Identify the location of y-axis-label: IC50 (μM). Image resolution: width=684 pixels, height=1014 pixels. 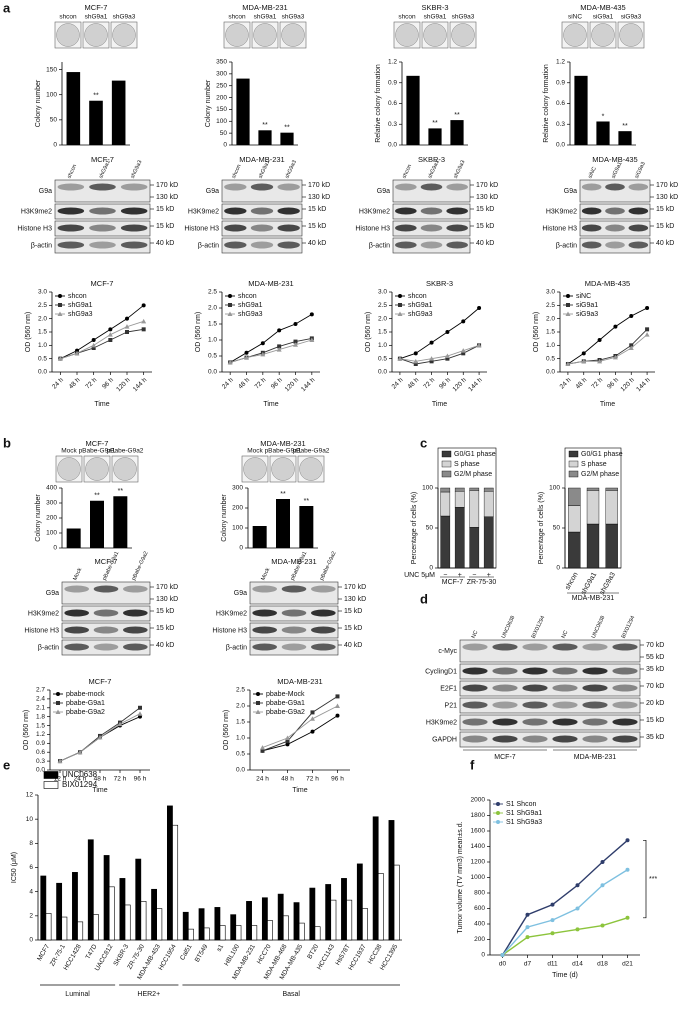
(14, 867).